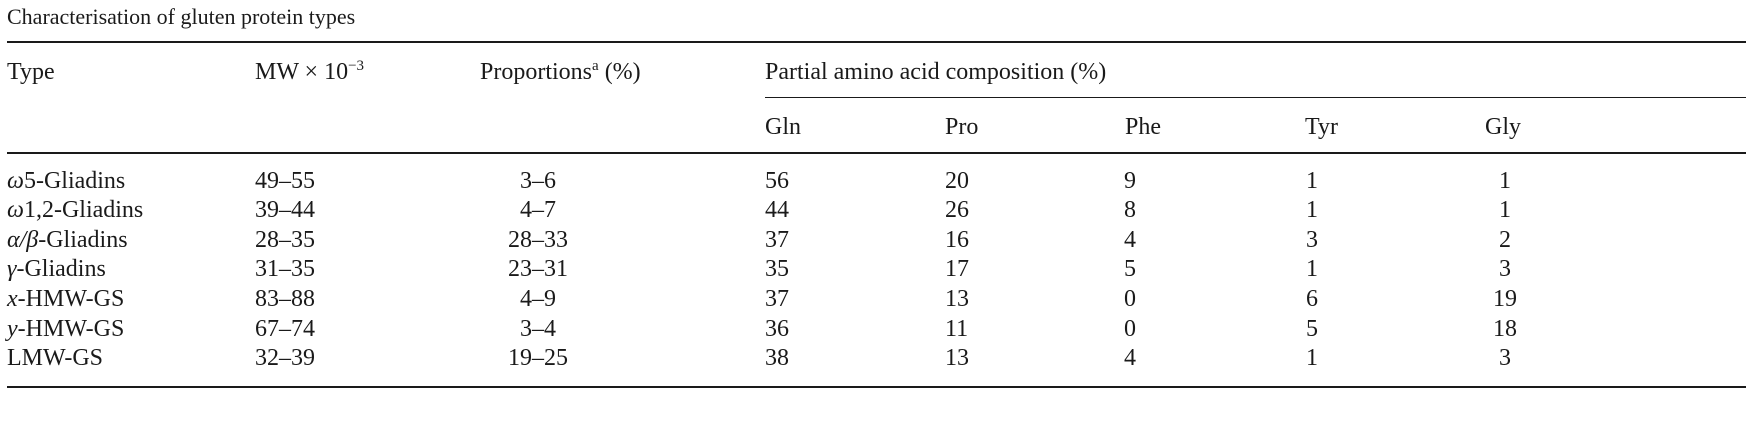  What do you see at coordinates (23, 240) in the screenshot?
I see `cell-type-greek: α/β` at bounding box center [23, 240].